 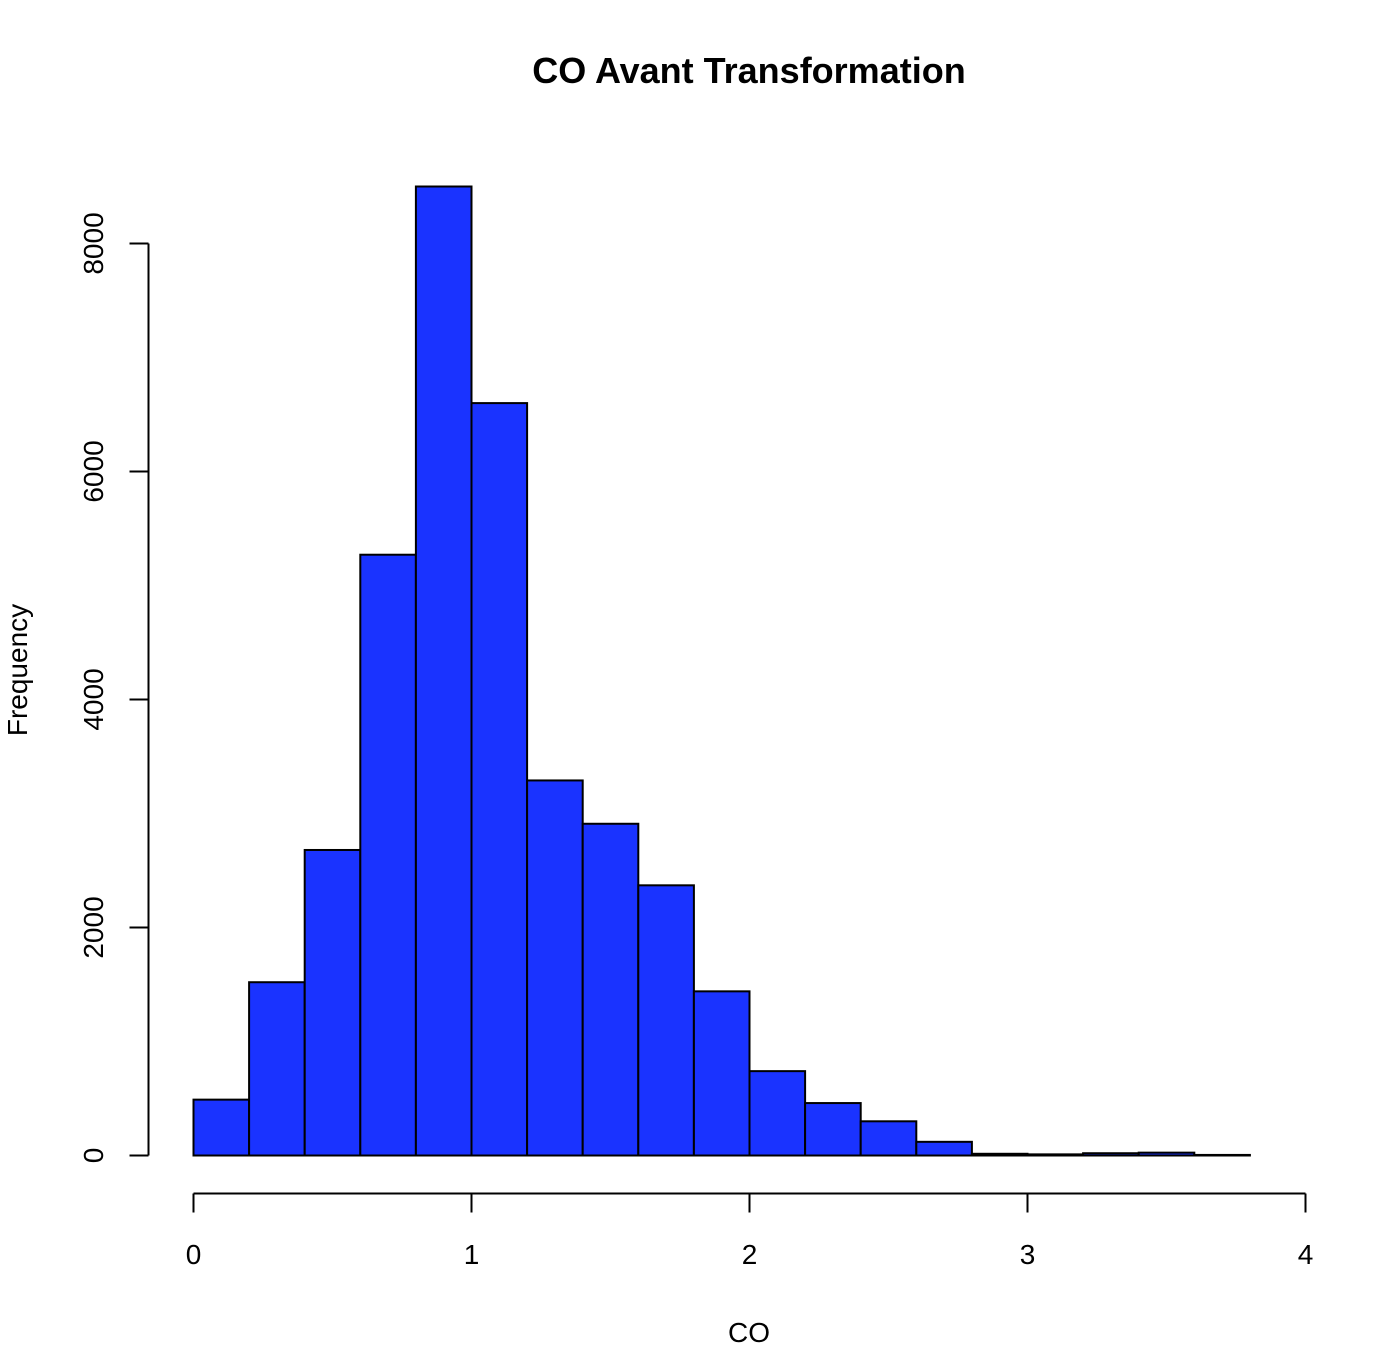 What do you see at coordinates (93, 1156) in the screenshot?
I see `y-tick-label: 0` at bounding box center [93, 1156].